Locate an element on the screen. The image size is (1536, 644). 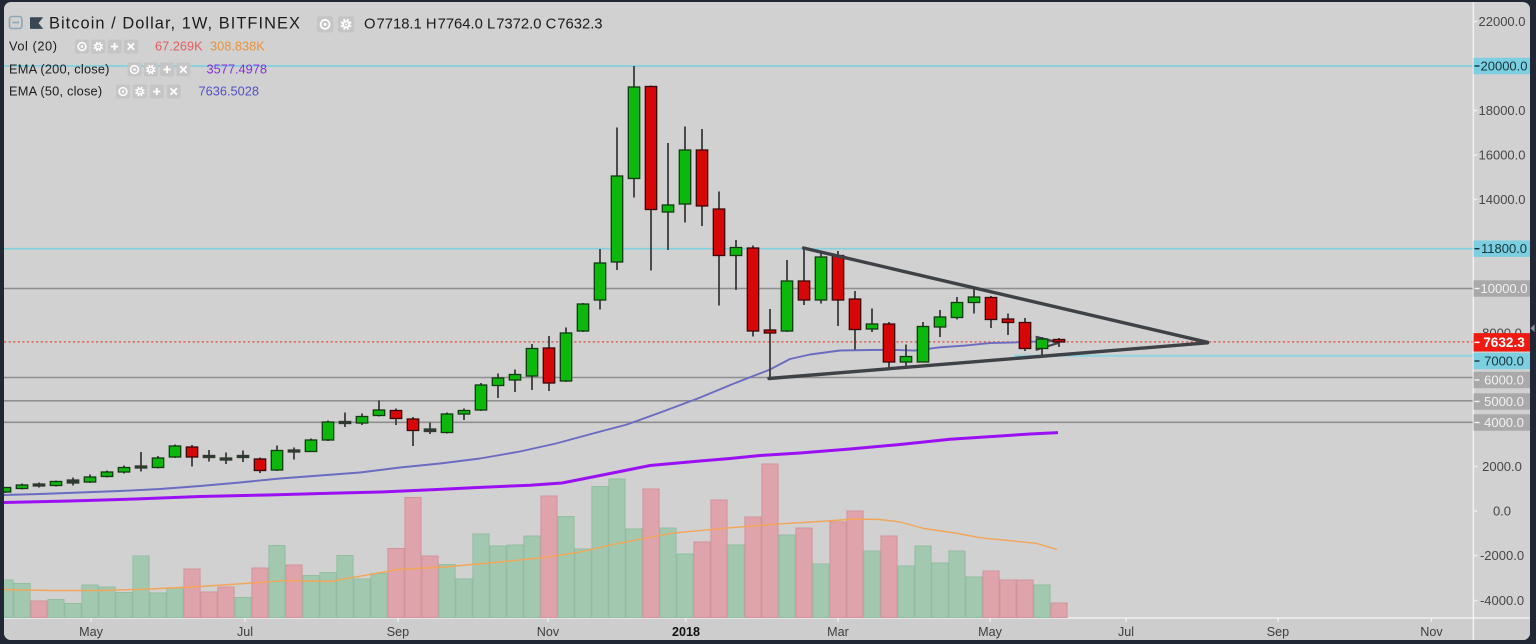
svg-text: 4000.0 is located at coordinates (1504, 422).